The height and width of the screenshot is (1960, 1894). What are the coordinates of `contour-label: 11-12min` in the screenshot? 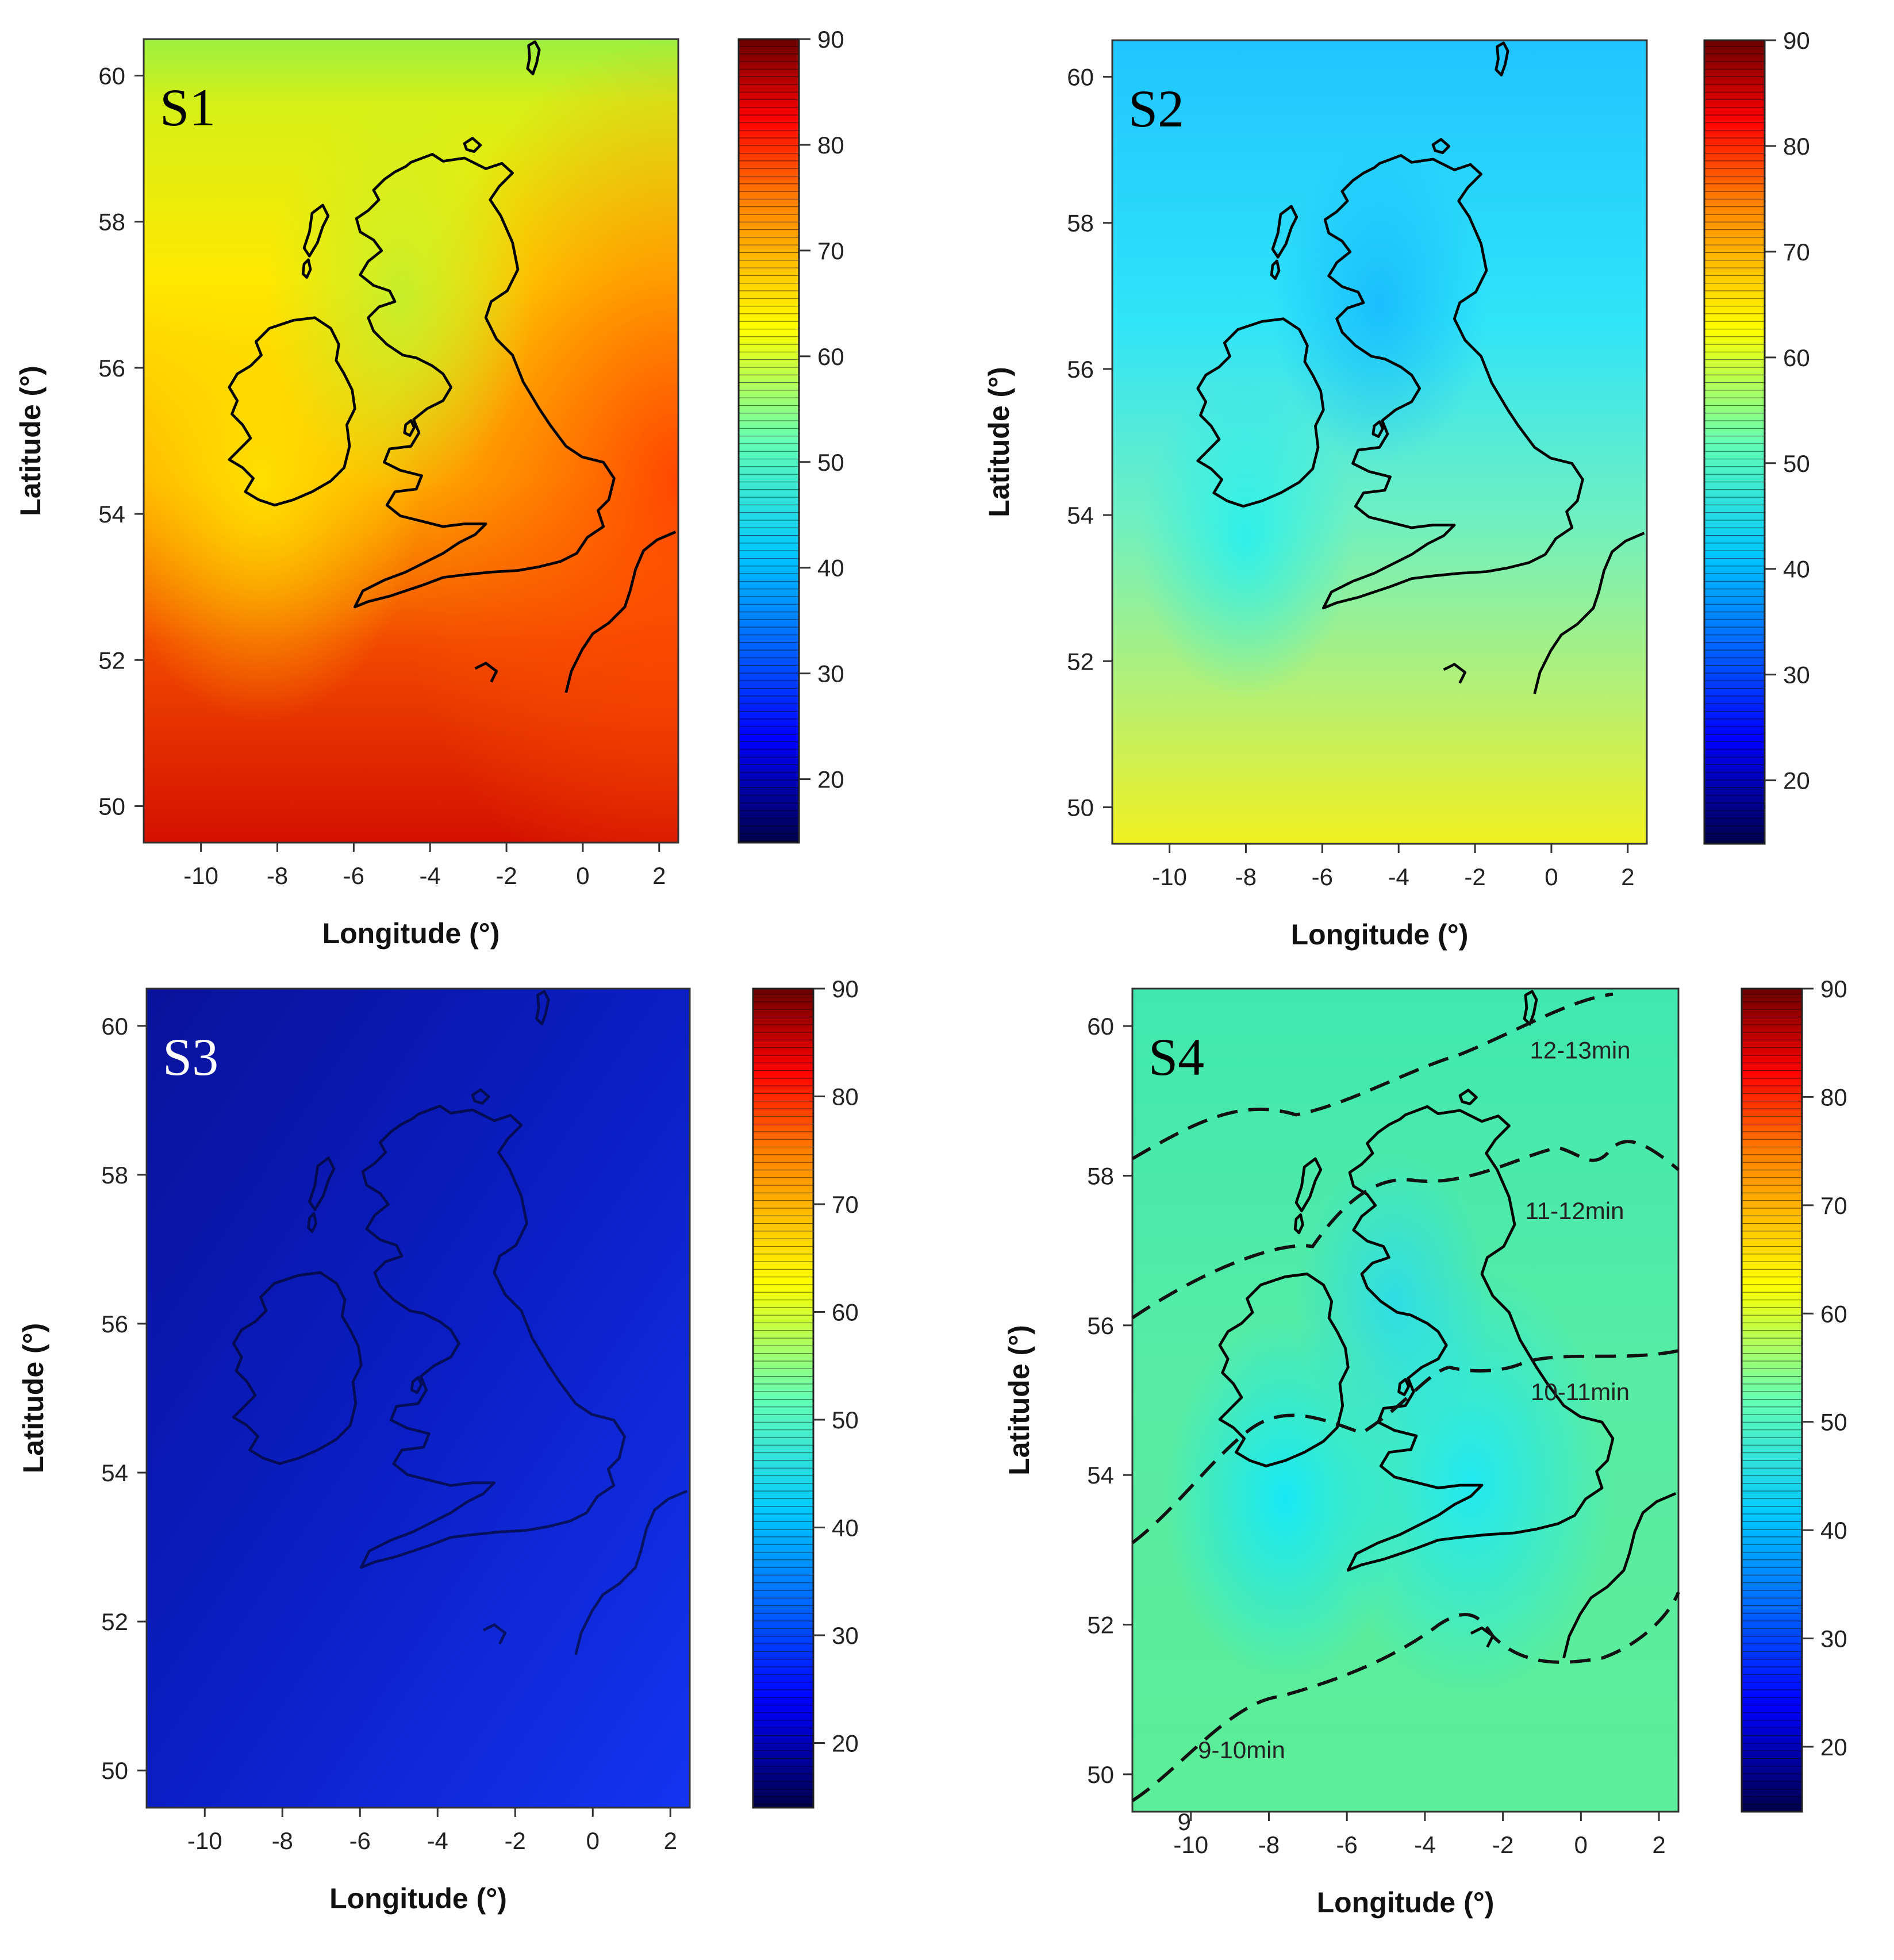 It's located at (1575, 1211).